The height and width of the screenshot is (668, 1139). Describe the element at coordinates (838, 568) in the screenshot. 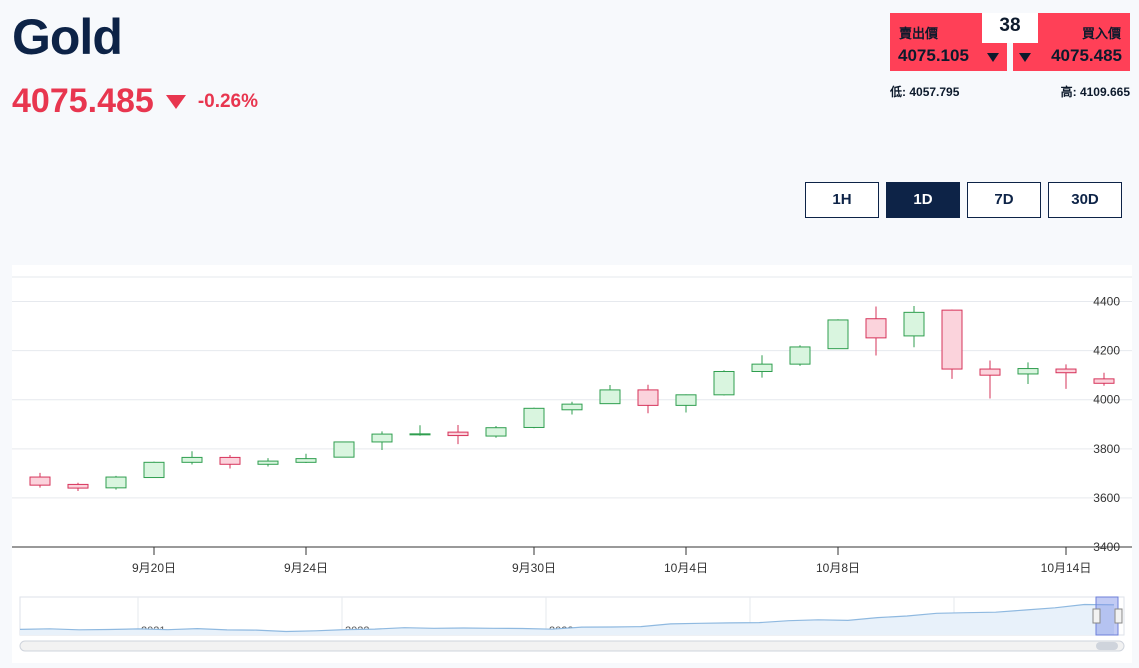

I see `x-tick-label: 10月8日` at that location.